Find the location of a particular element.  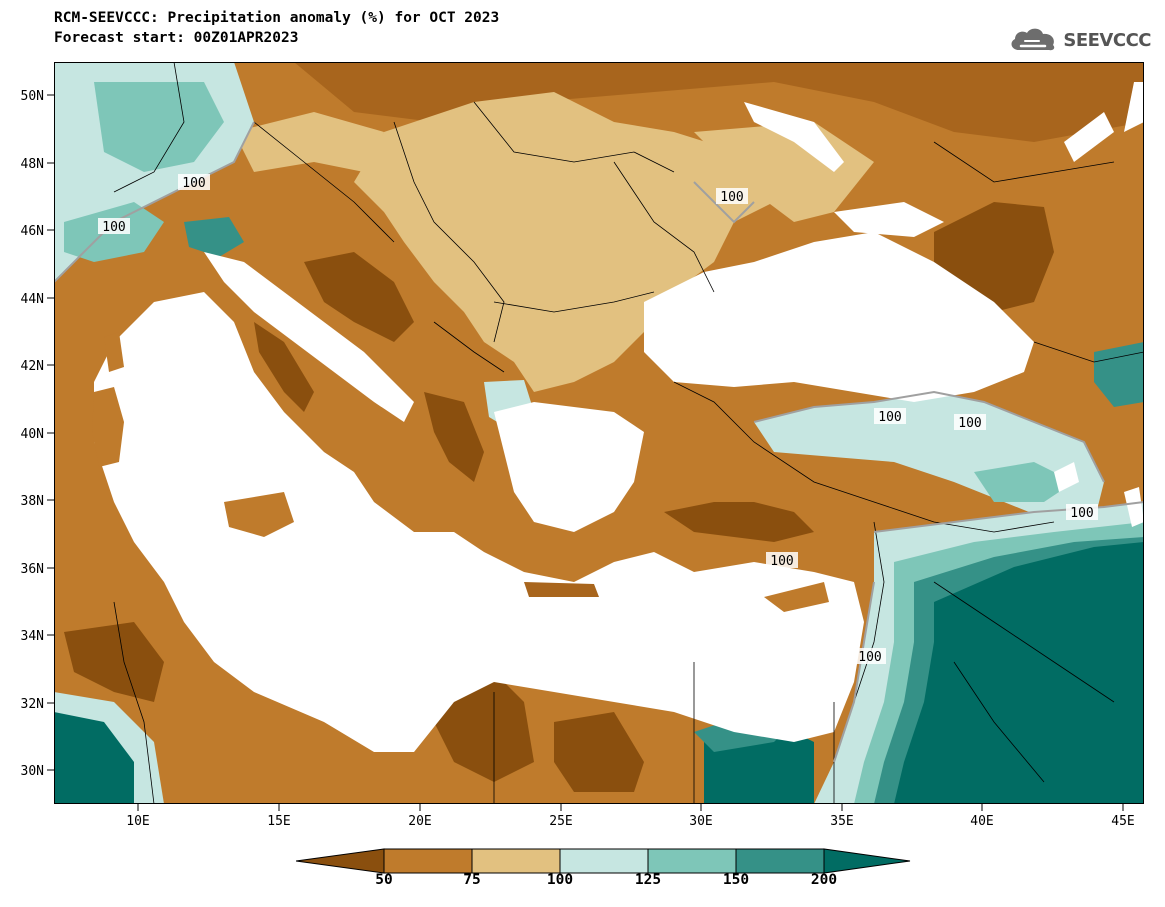

lat-tick-label: 34N is located at coordinates (32, 636).